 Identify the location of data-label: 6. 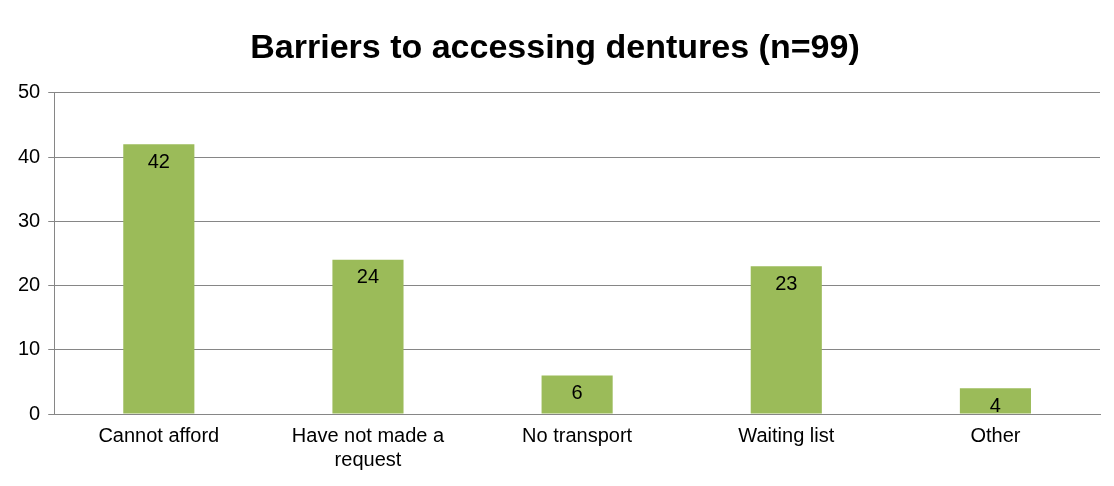
(577, 391).